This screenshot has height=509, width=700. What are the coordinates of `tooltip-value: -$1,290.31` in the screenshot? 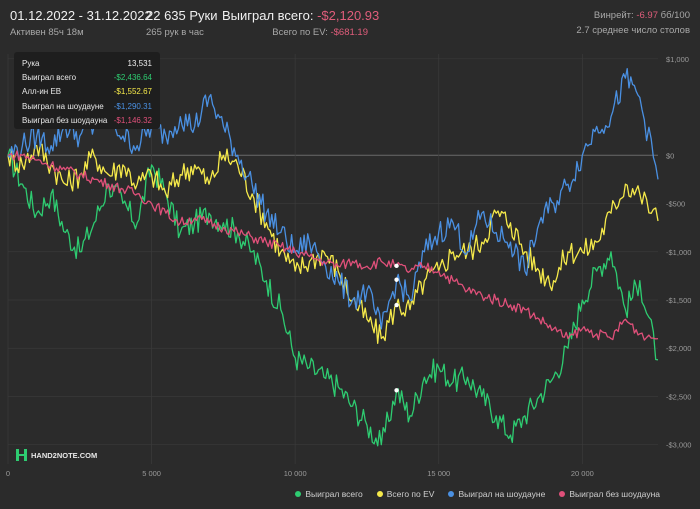 It's located at (132, 106).